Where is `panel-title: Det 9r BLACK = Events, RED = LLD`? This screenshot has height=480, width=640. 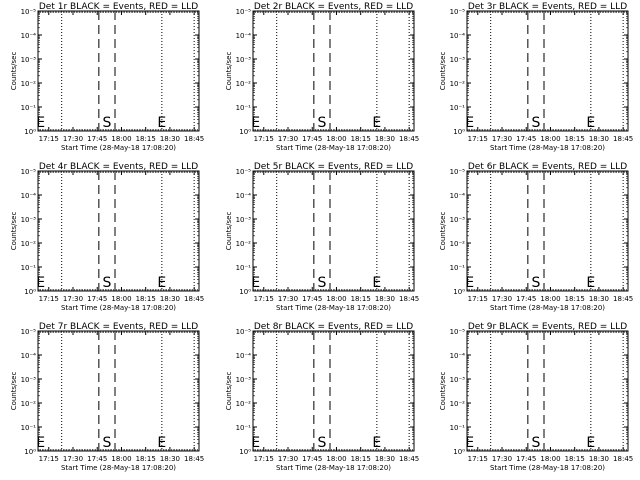
panel-title: Det 9r BLACK = Events, RED = LLD is located at coordinates (547, 327).